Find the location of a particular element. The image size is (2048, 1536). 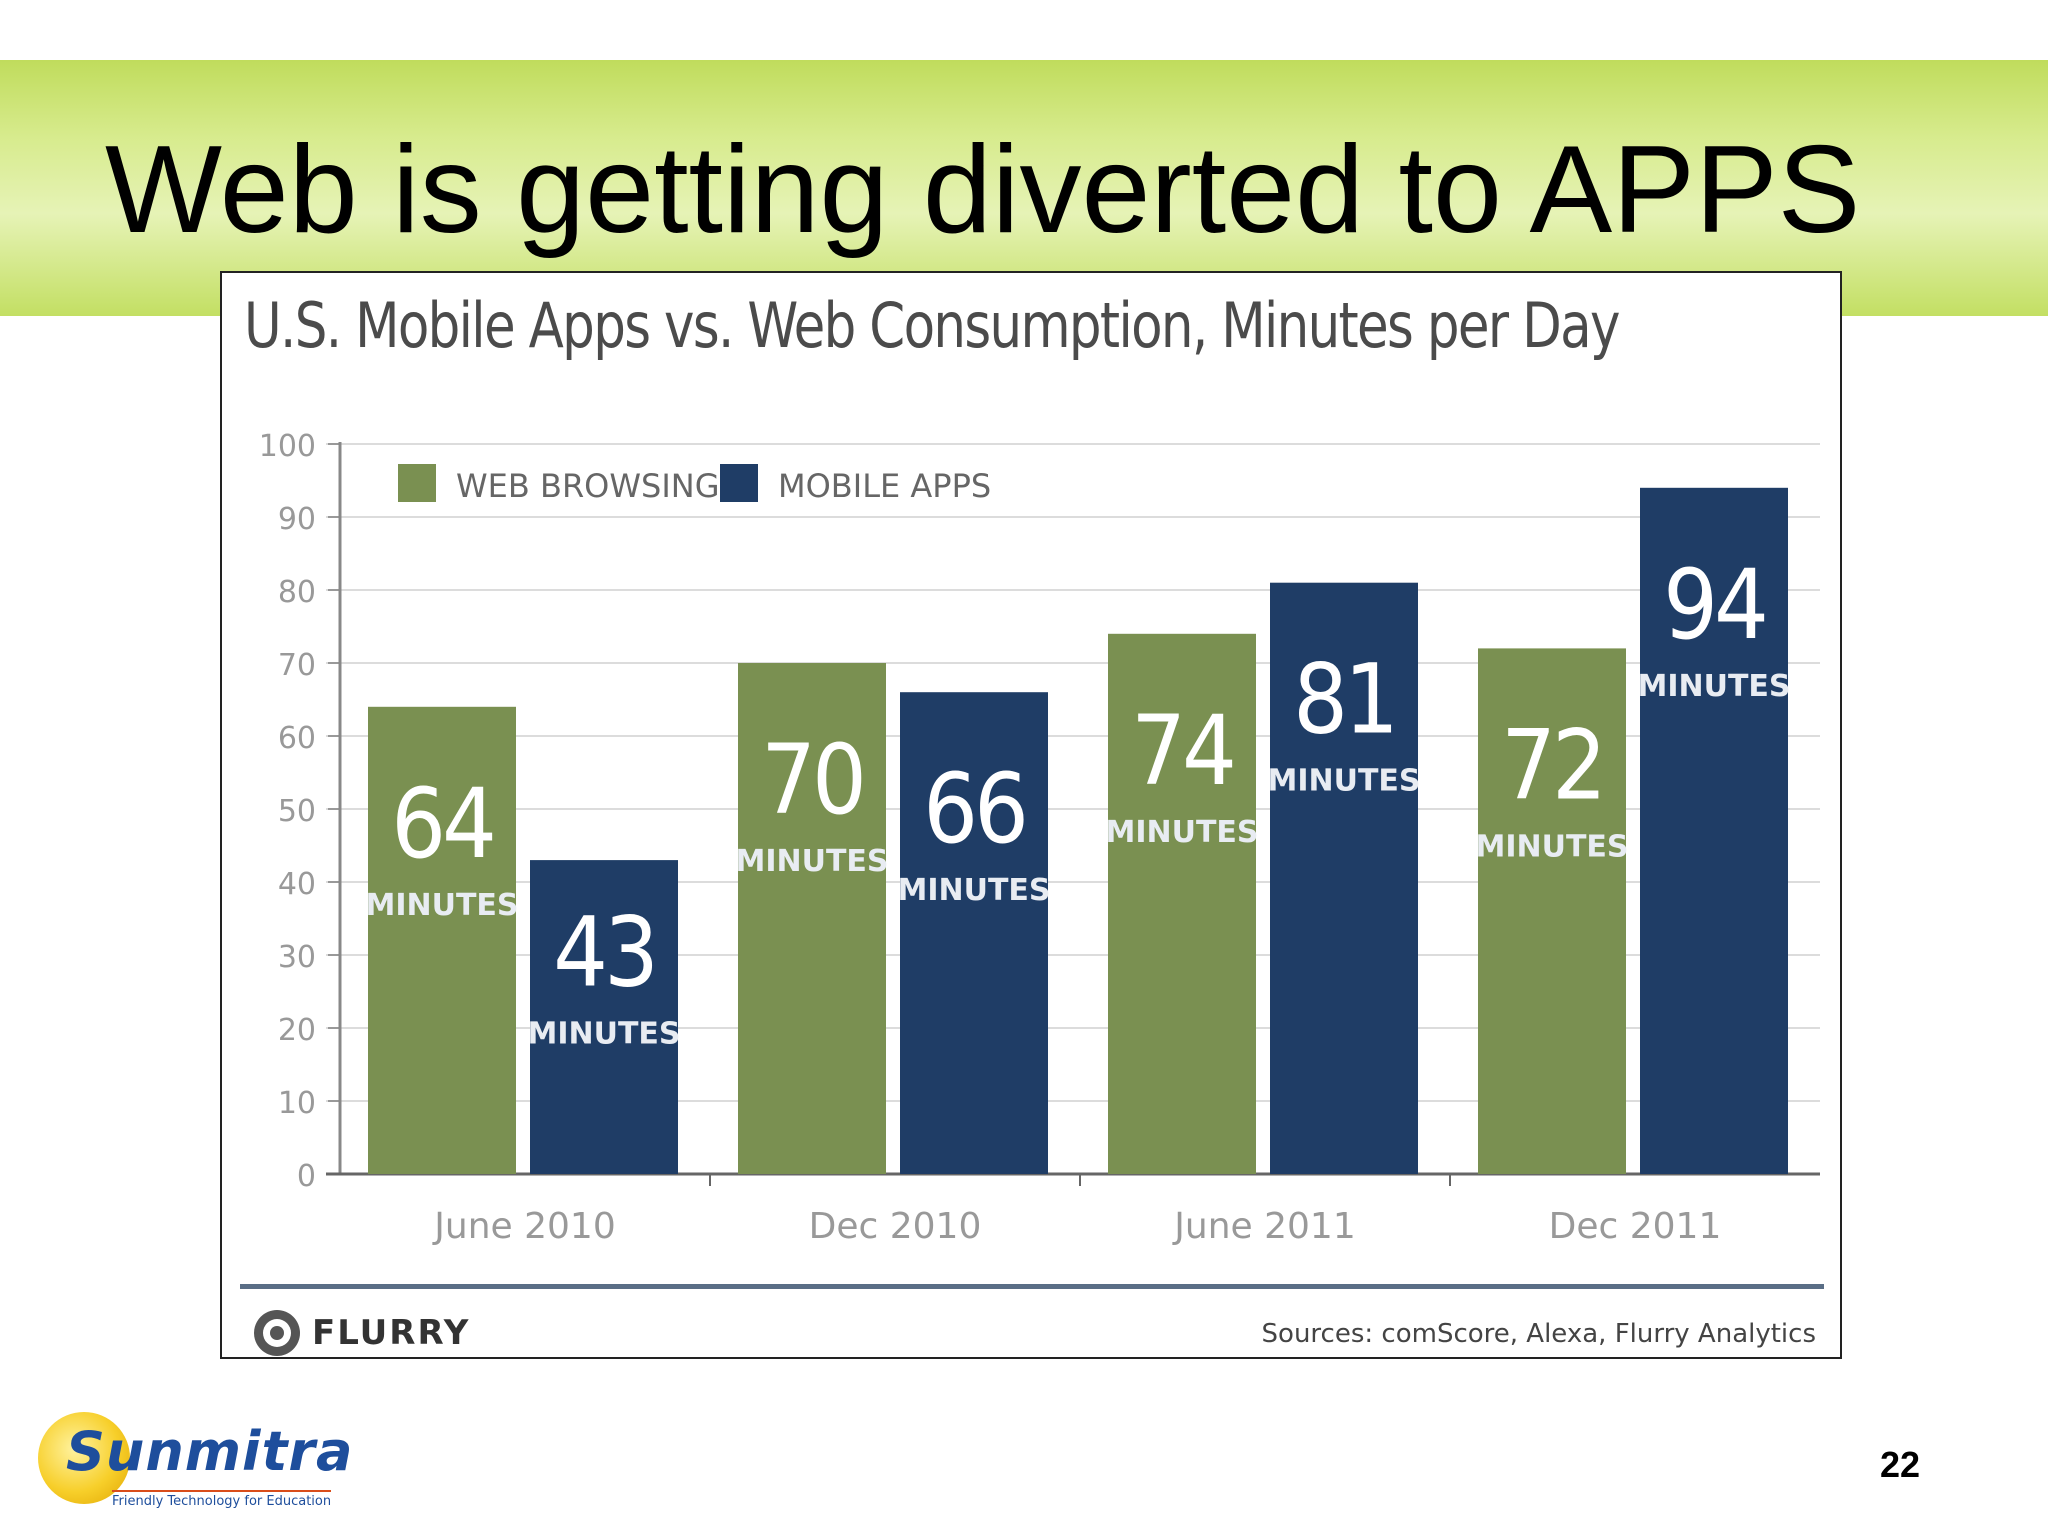

data-label: 43 is located at coordinates (604, 953).